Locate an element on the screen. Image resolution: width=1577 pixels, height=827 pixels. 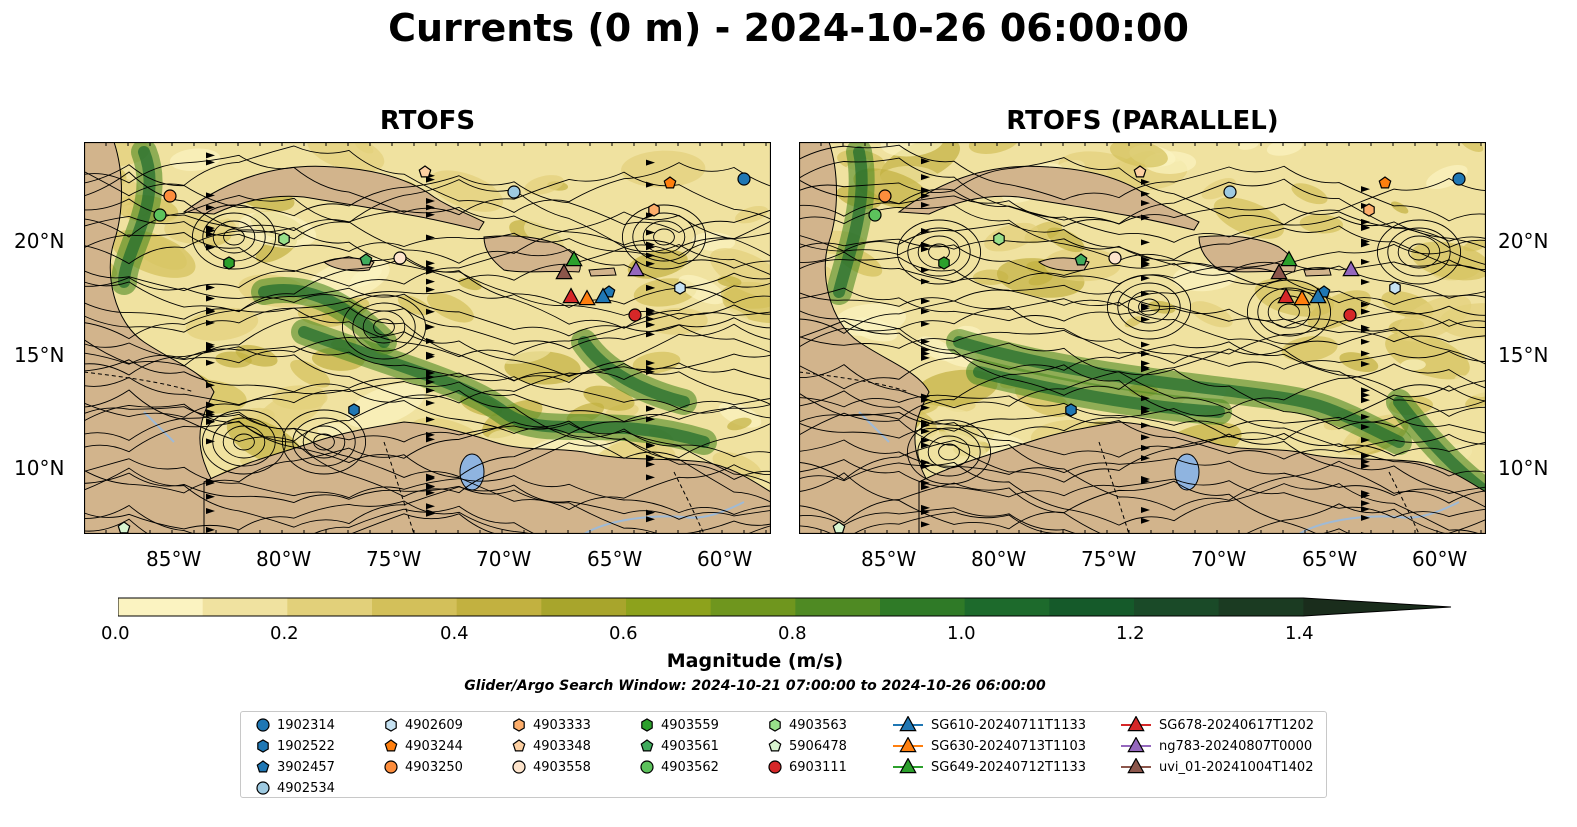
legend-label: 5906478 is located at coordinates (818, 746).